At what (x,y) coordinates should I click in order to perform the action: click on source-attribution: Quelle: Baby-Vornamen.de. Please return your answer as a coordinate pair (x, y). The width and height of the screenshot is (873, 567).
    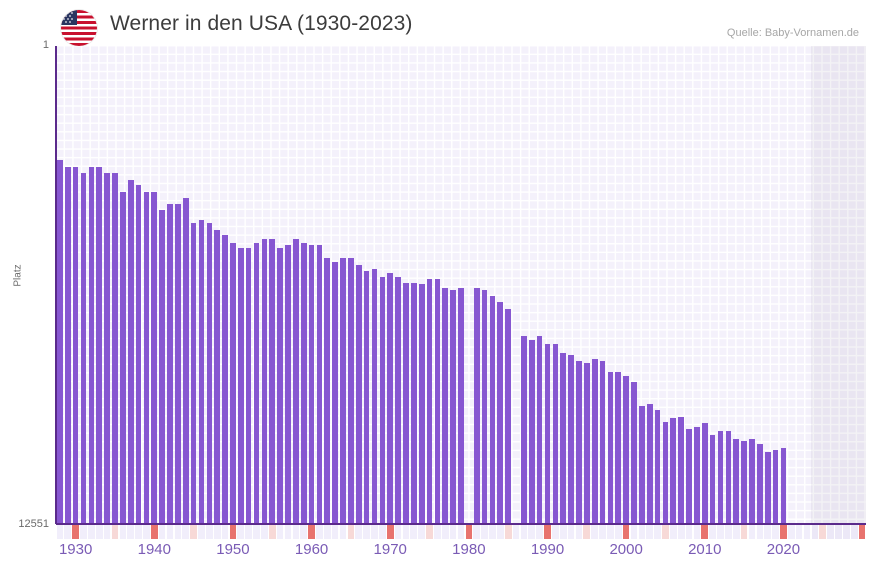
    Looking at the image, I should click on (792, 33).